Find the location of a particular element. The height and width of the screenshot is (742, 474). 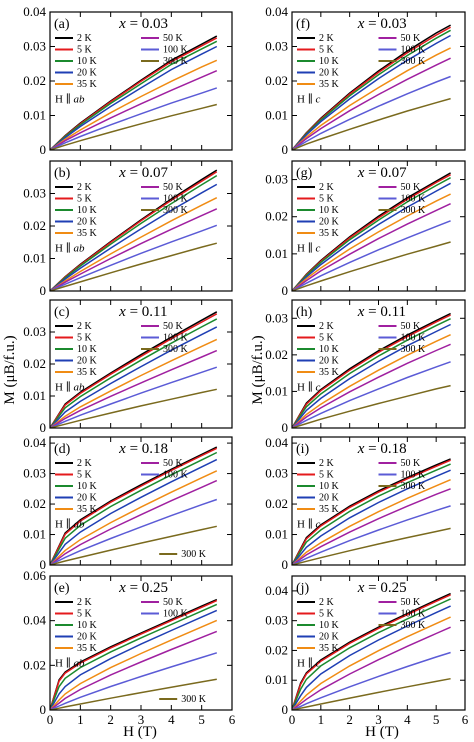

x-tick-label: 3 is located at coordinates (141, 719).